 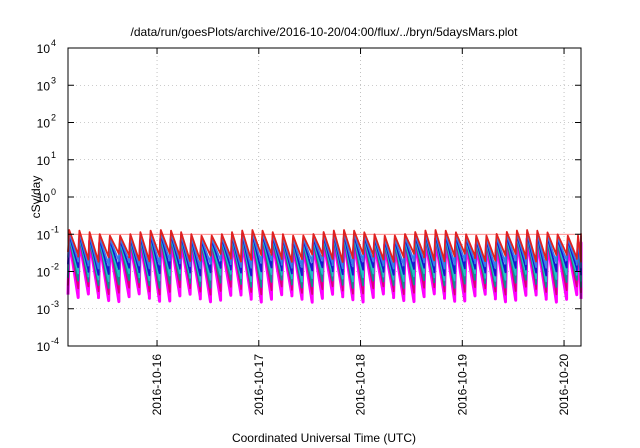 I want to click on x-tick-label: 2016-10-17, so click(x=259, y=385).